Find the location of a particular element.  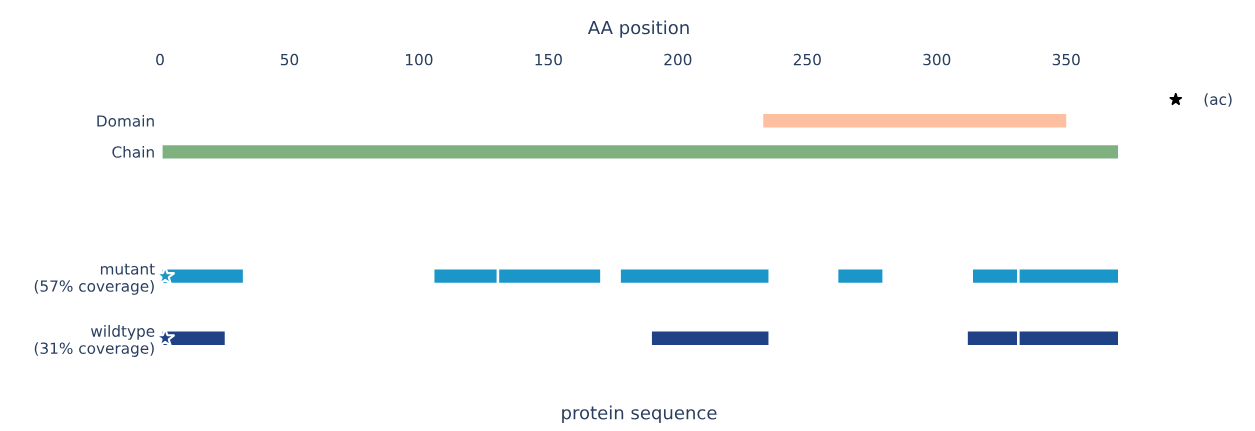

y-tick-label: wildtype (31% coverage) is located at coordinates (94, 341).